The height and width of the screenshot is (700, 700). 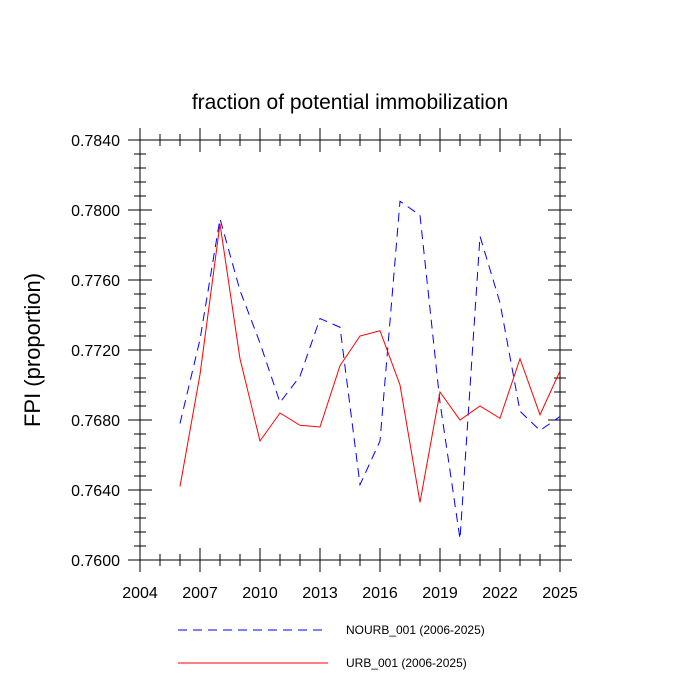 I want to click on x-tick-label: 2022, so click(x=500, y=593).